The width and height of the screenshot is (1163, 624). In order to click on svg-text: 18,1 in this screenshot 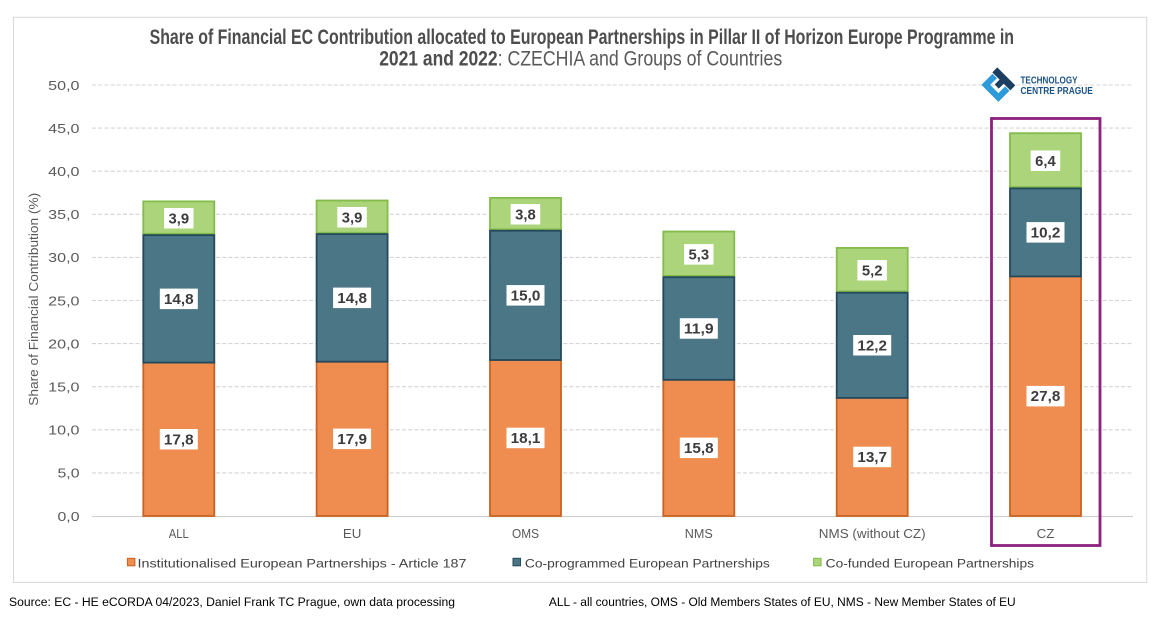, I will do `click(526, 439)`.